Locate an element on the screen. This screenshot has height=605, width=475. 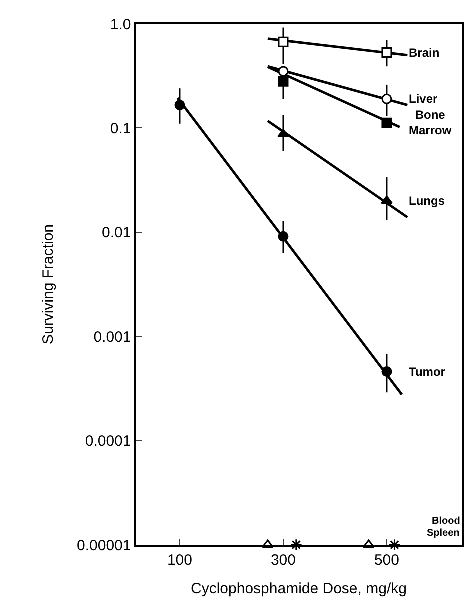
x-tick-label: 100 is located at coordinates (179, 560).